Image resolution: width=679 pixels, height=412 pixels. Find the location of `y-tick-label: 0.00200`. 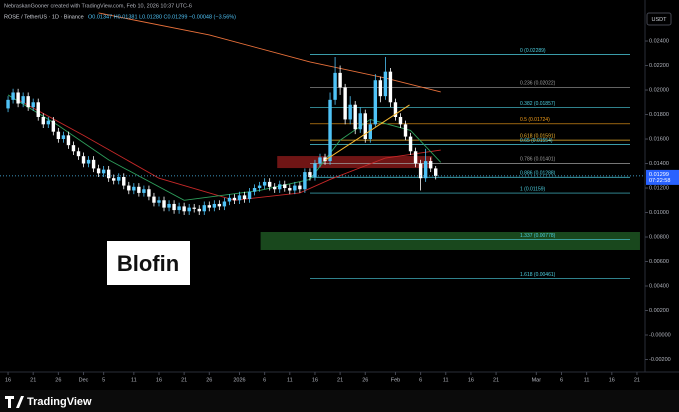

y-tick-label: 0.00200 is located at coordinates (659, 311).